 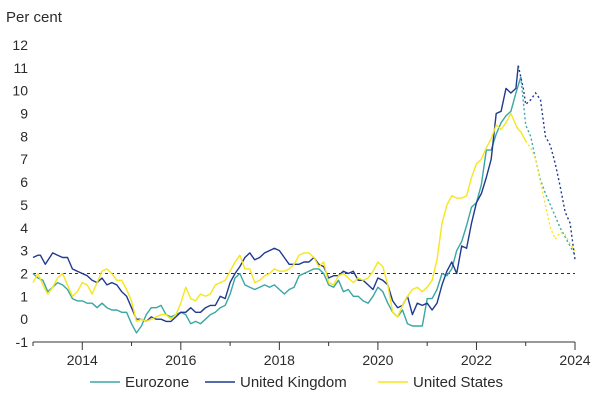 I want to click on x-axis: 2014 2016 2018 2020 2022 2024, so click(x=311, y=354).